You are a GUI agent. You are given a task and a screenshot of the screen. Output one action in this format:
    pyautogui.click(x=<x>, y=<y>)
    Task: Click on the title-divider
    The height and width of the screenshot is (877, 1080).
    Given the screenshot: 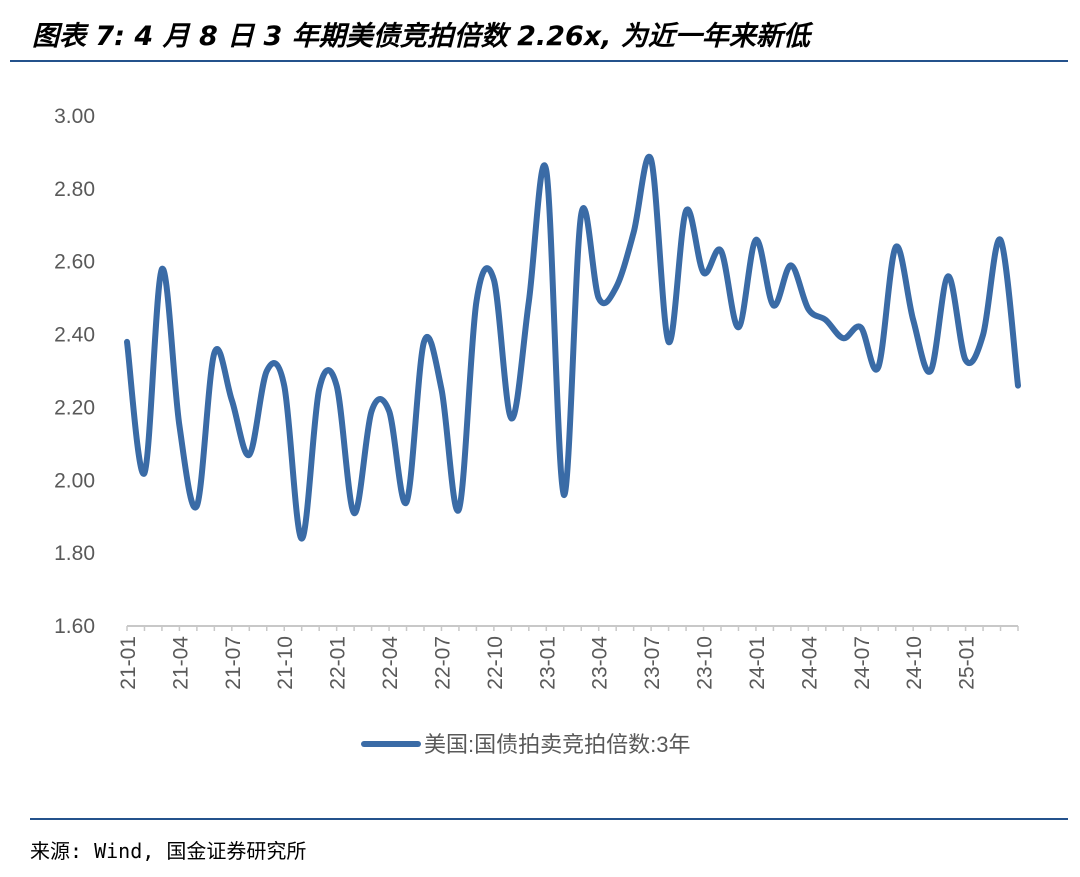 What is the action you would take?
    pyautogui.click(x=539, y=61)
    